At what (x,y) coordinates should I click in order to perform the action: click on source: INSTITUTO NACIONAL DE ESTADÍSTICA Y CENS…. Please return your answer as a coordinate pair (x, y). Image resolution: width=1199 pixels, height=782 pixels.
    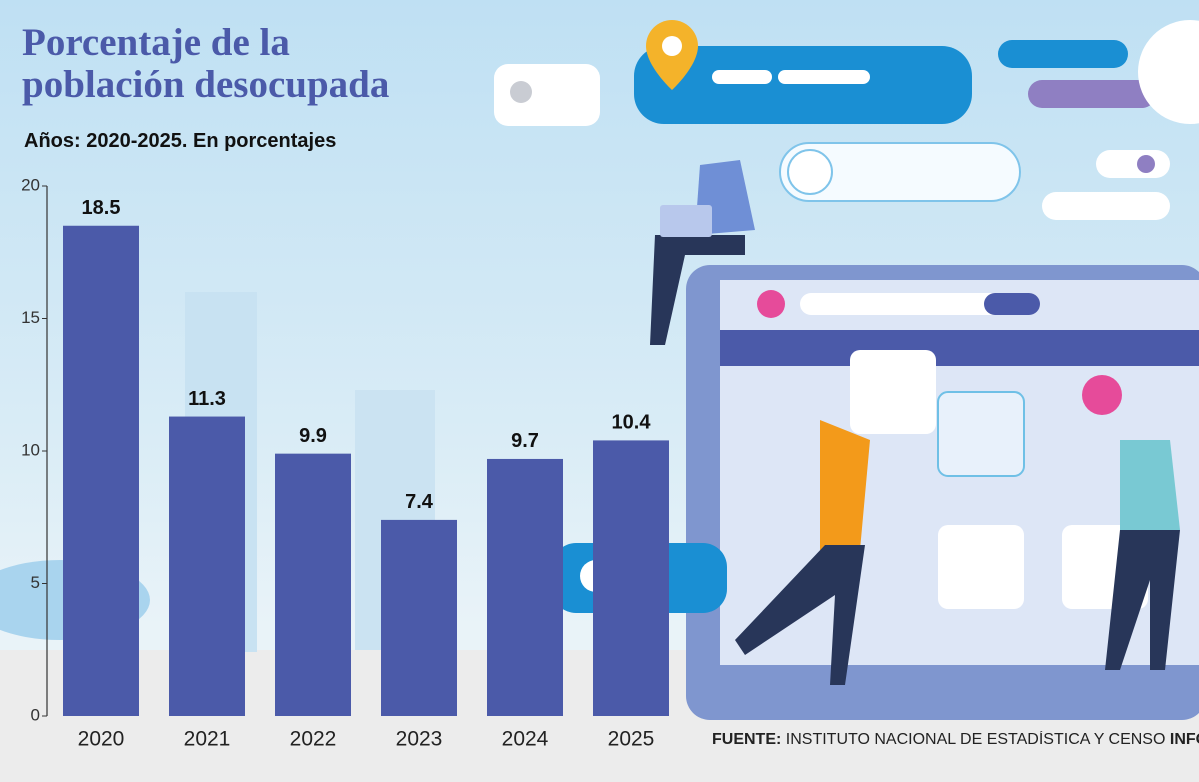
    Looking at the image, I should click on (975, 739).